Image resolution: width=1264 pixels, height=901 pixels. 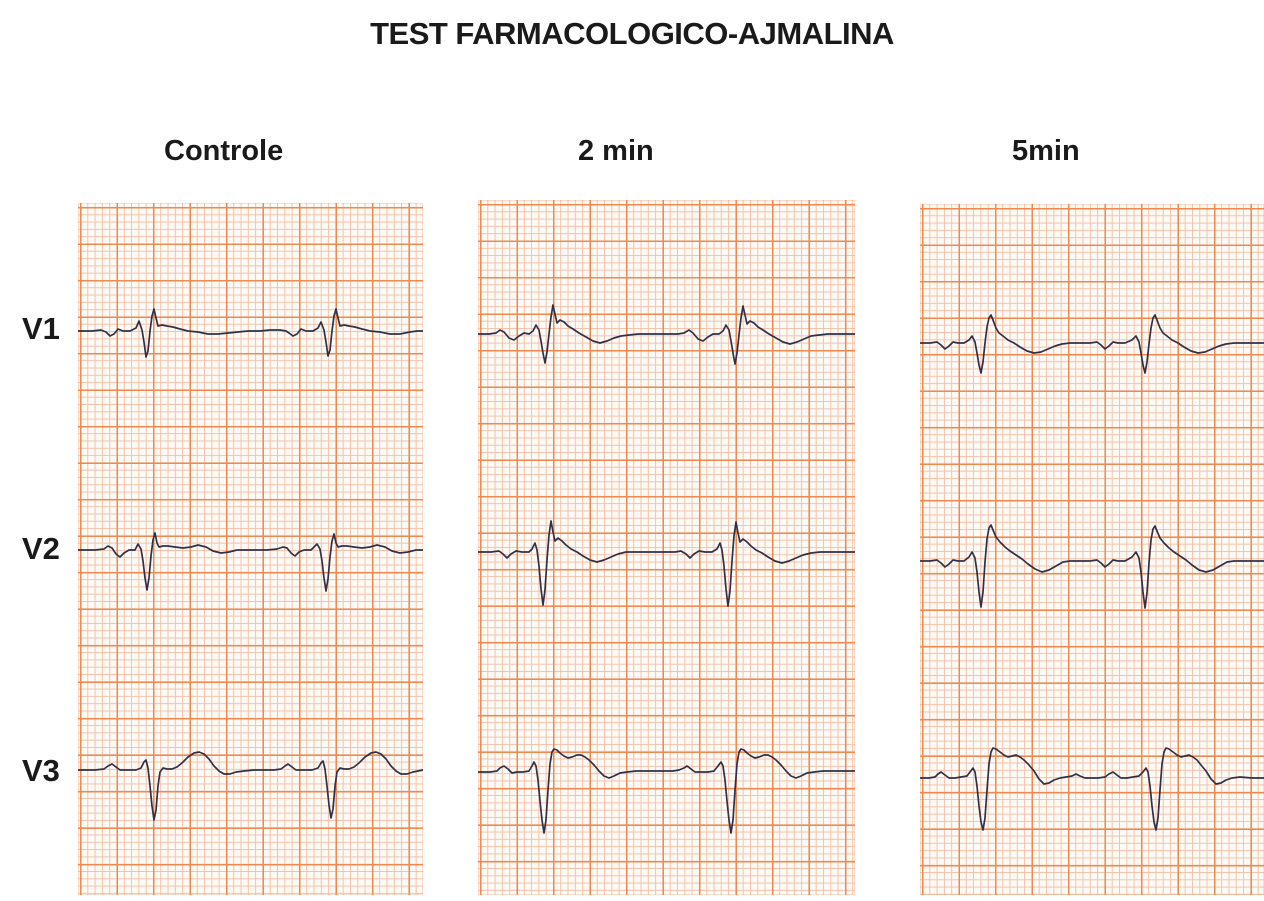 What do you see at coordinates (1046, 151) in the screenshot?
I see `column-header-5min: 5min` at bounding box center [1046, 151].